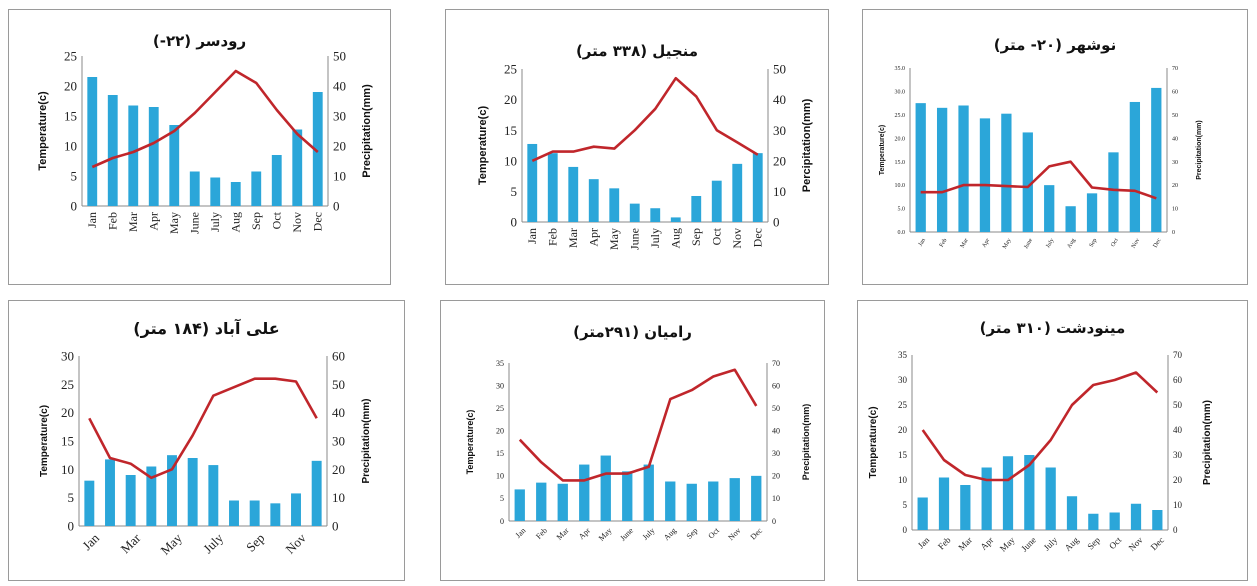 The height and width of the screenshot is (586, 1257). Describe the element at coordinates (900, 116) in the screenshot. I see `y-tick-left: 25.0` at that location.